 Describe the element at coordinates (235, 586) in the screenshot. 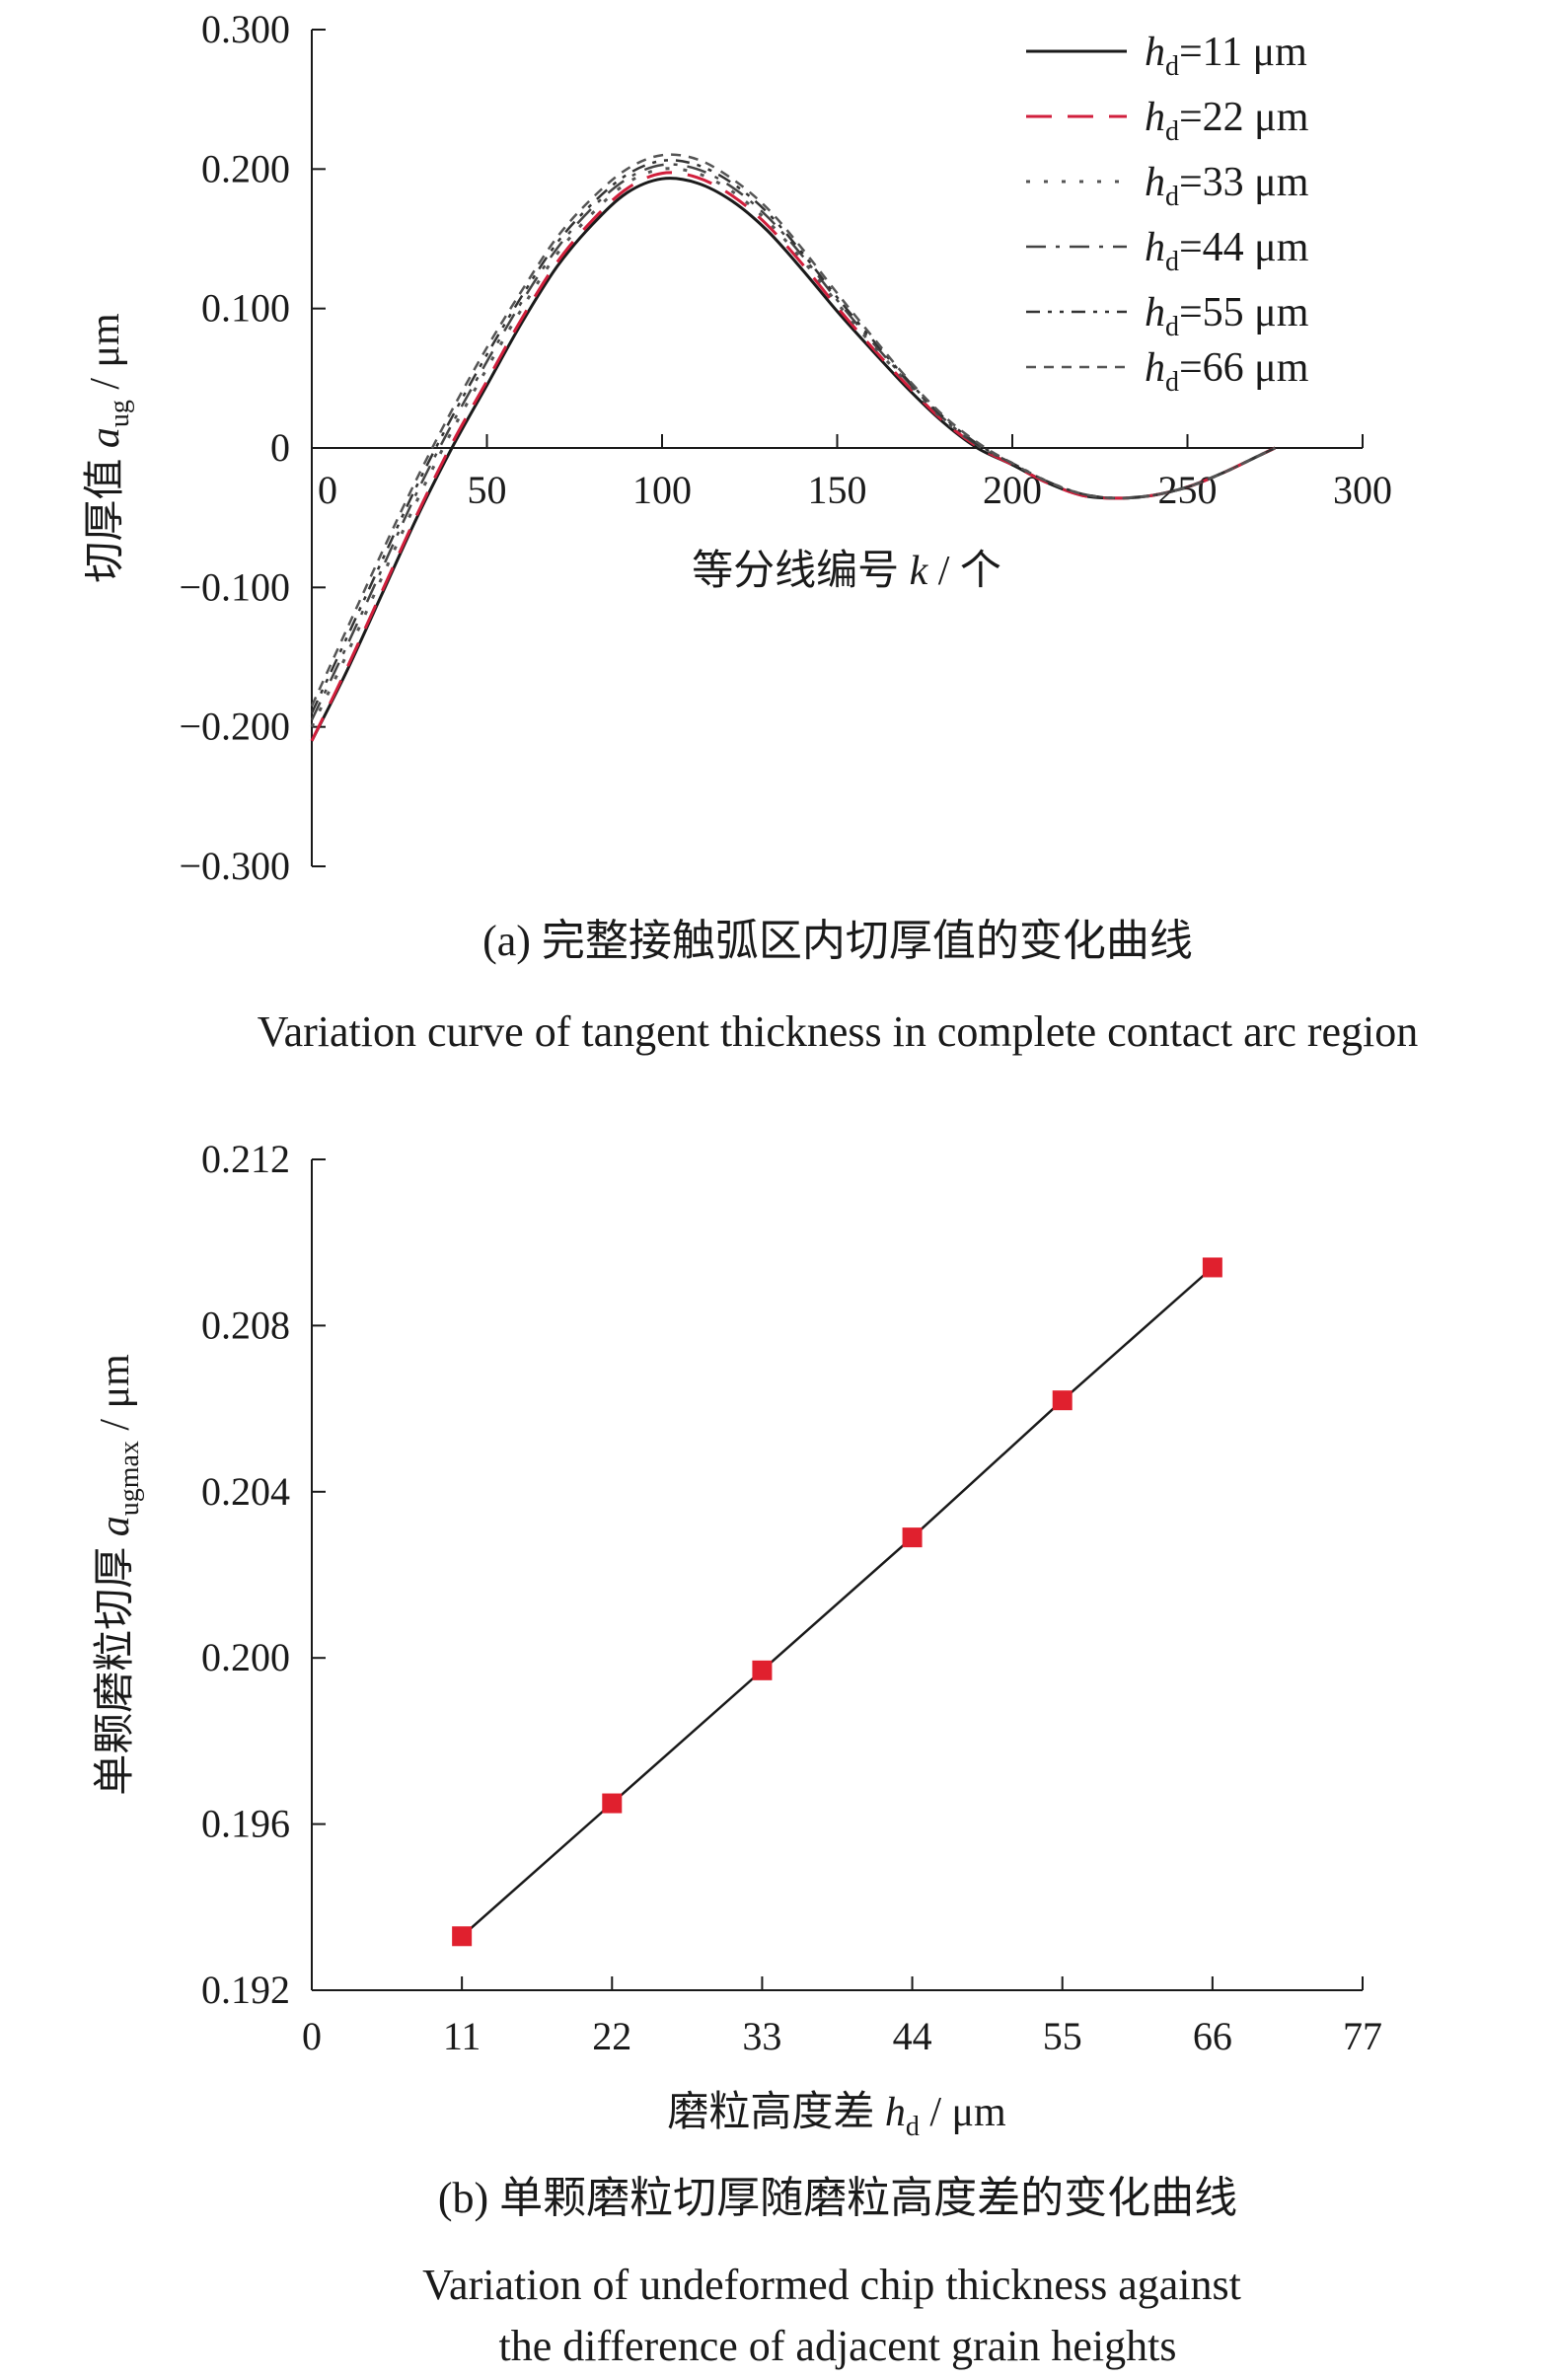

I see `panel-a-y-tick-label: −0.100` at that location.